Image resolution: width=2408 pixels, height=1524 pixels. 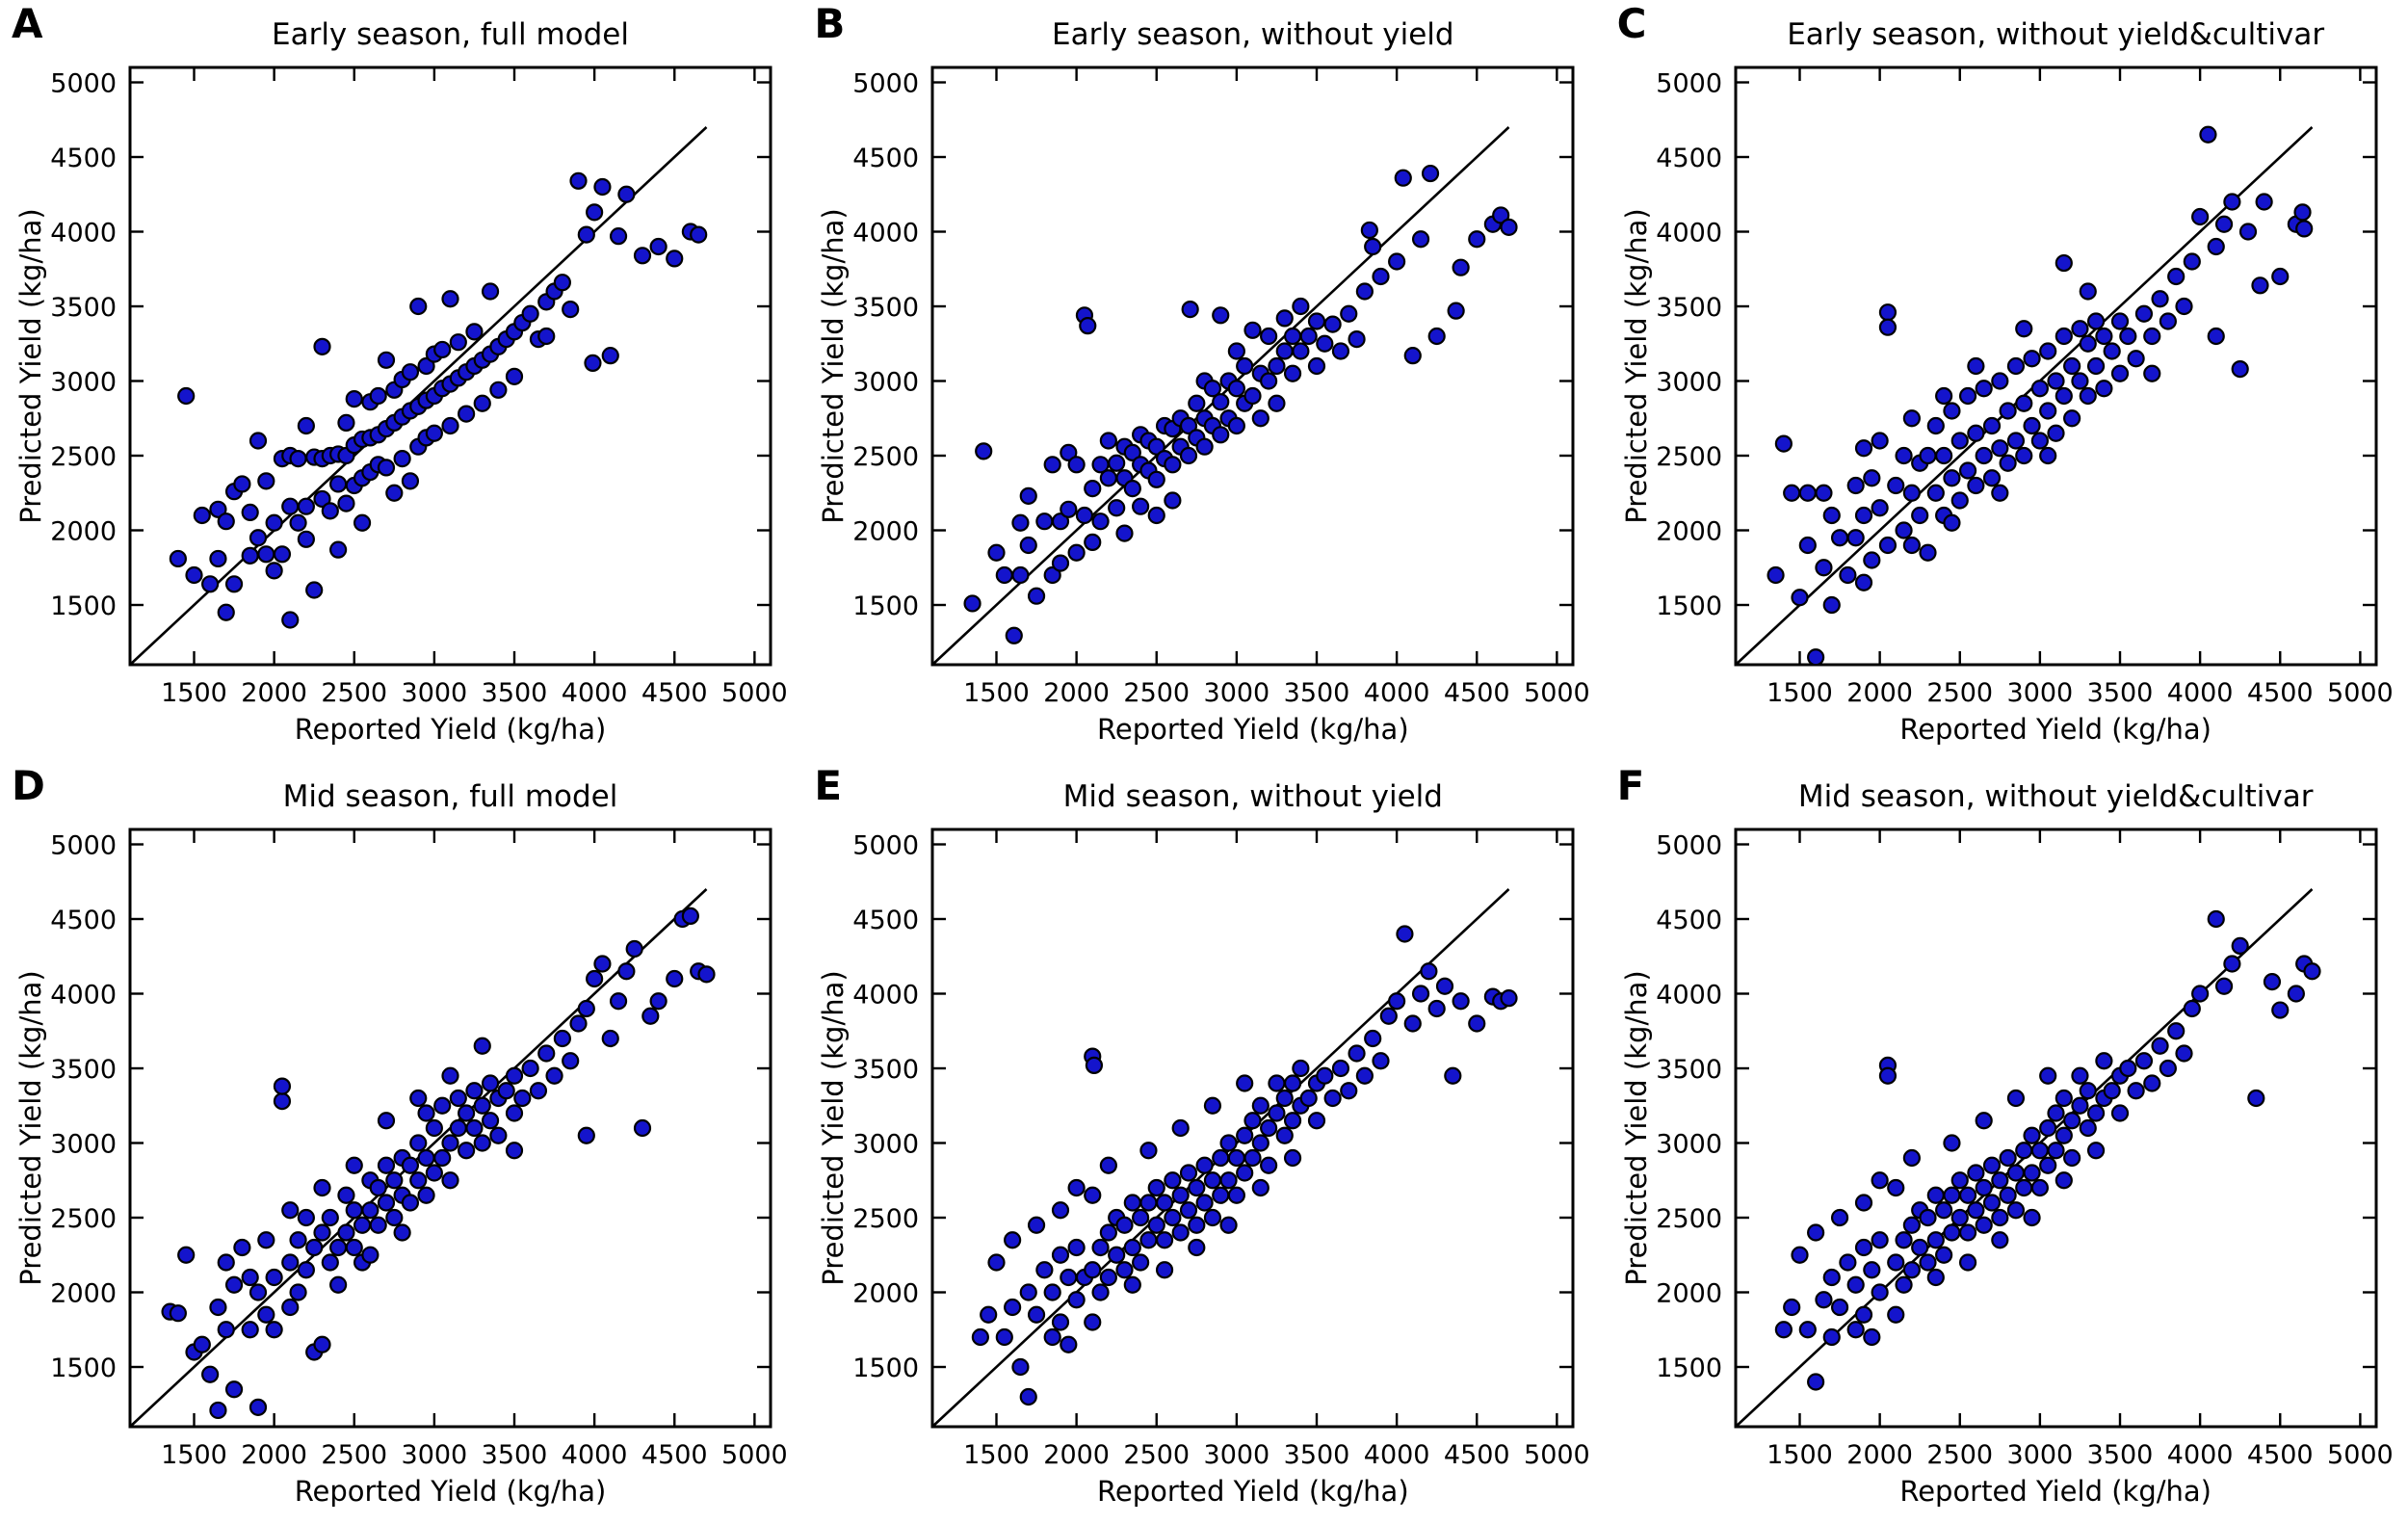 I want to click on y-tick-label: 3500, so click(x=886, y=1070).